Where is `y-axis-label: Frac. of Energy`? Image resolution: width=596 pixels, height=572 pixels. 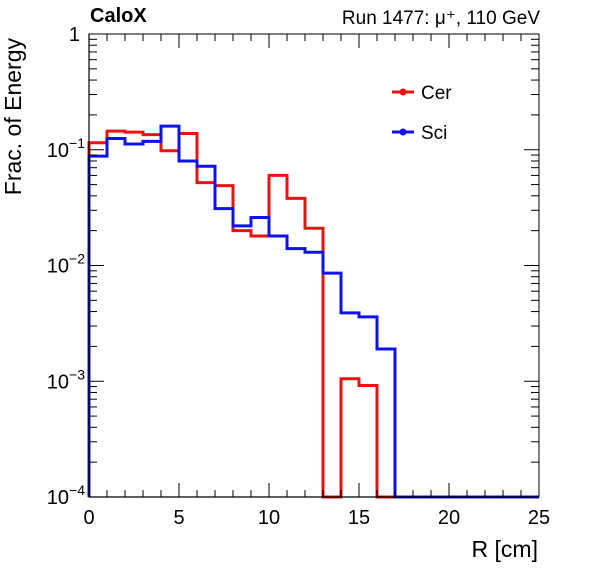
y-axis-label: Frac. of Energy is located at coordinates (13, 117).